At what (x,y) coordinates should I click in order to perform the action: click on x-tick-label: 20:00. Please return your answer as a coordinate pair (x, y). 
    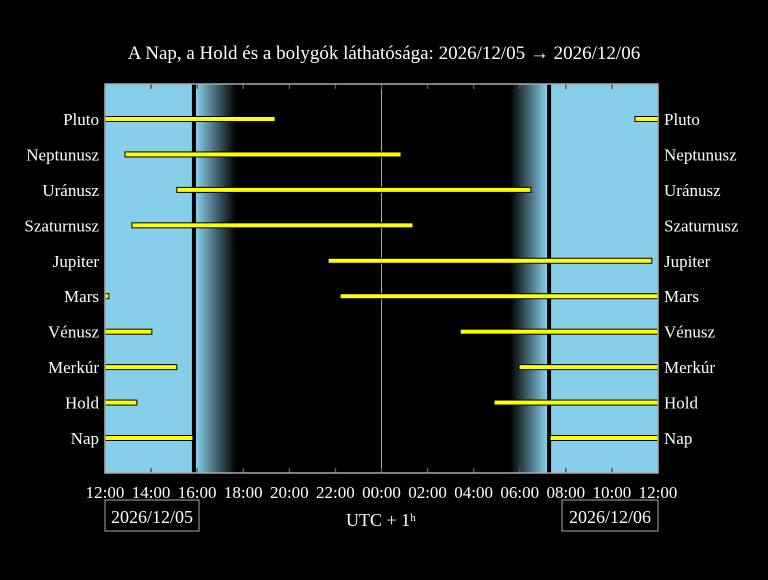
    Looking at the image, I should click on (289, 492).